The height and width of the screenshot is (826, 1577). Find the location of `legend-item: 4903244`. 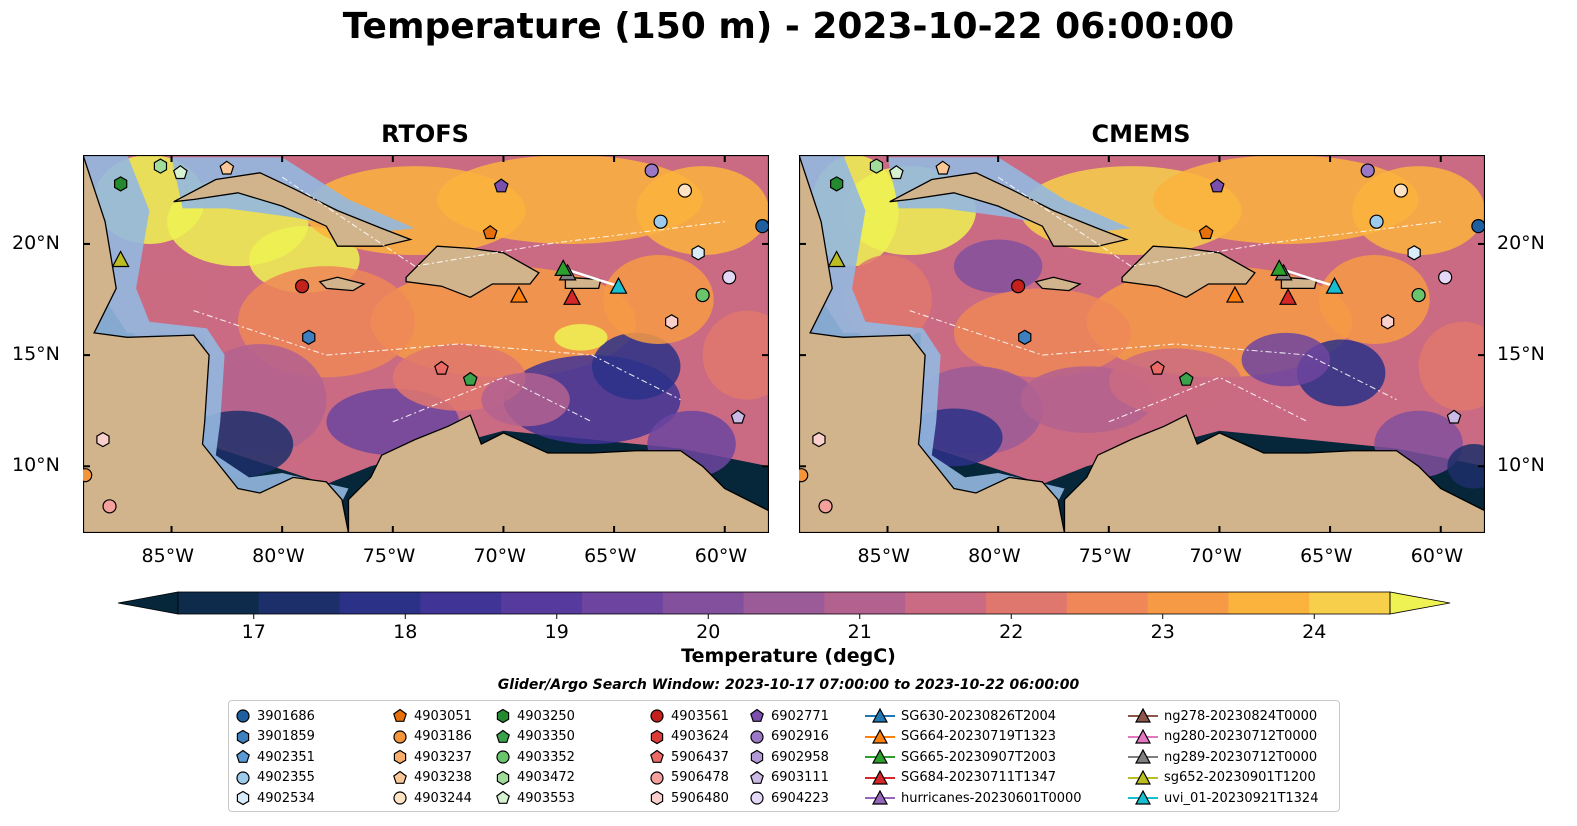

legend-item: 4903244 is located at coordinates (432, 798).